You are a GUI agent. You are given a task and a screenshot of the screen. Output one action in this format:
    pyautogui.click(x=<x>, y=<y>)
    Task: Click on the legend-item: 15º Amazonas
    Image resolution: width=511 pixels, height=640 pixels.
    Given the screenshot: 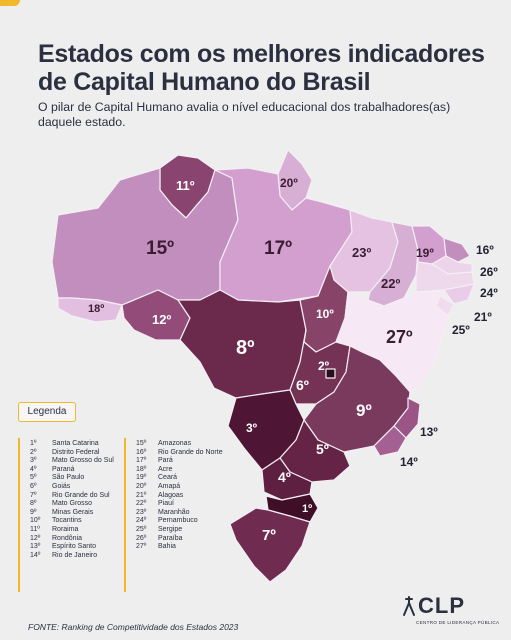 What is the action you would take?
    pyautogui.click(x=179, y=444)
    